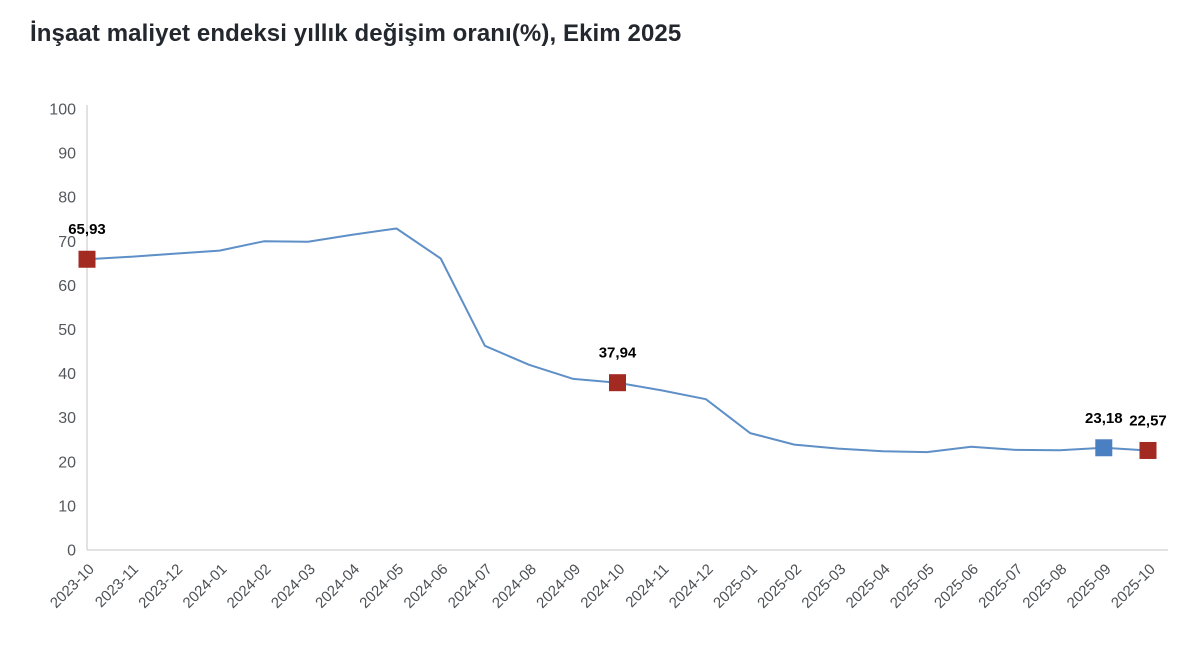 This screenshot has width=1200, height=658. What do you see at coordinates (602, 586) in the screenshot?
I see `x-axis-tick-label: 2024-10` at bounding box center [602, 586].